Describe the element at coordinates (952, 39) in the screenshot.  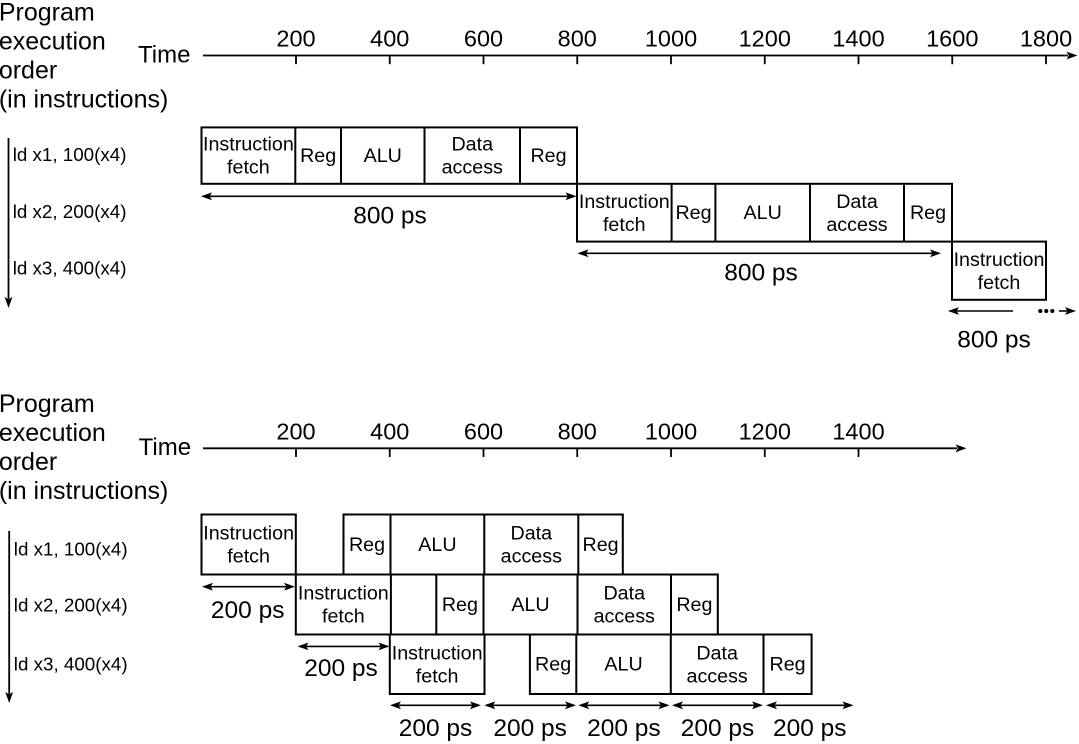
I see `svg-text: 1600` at that location.